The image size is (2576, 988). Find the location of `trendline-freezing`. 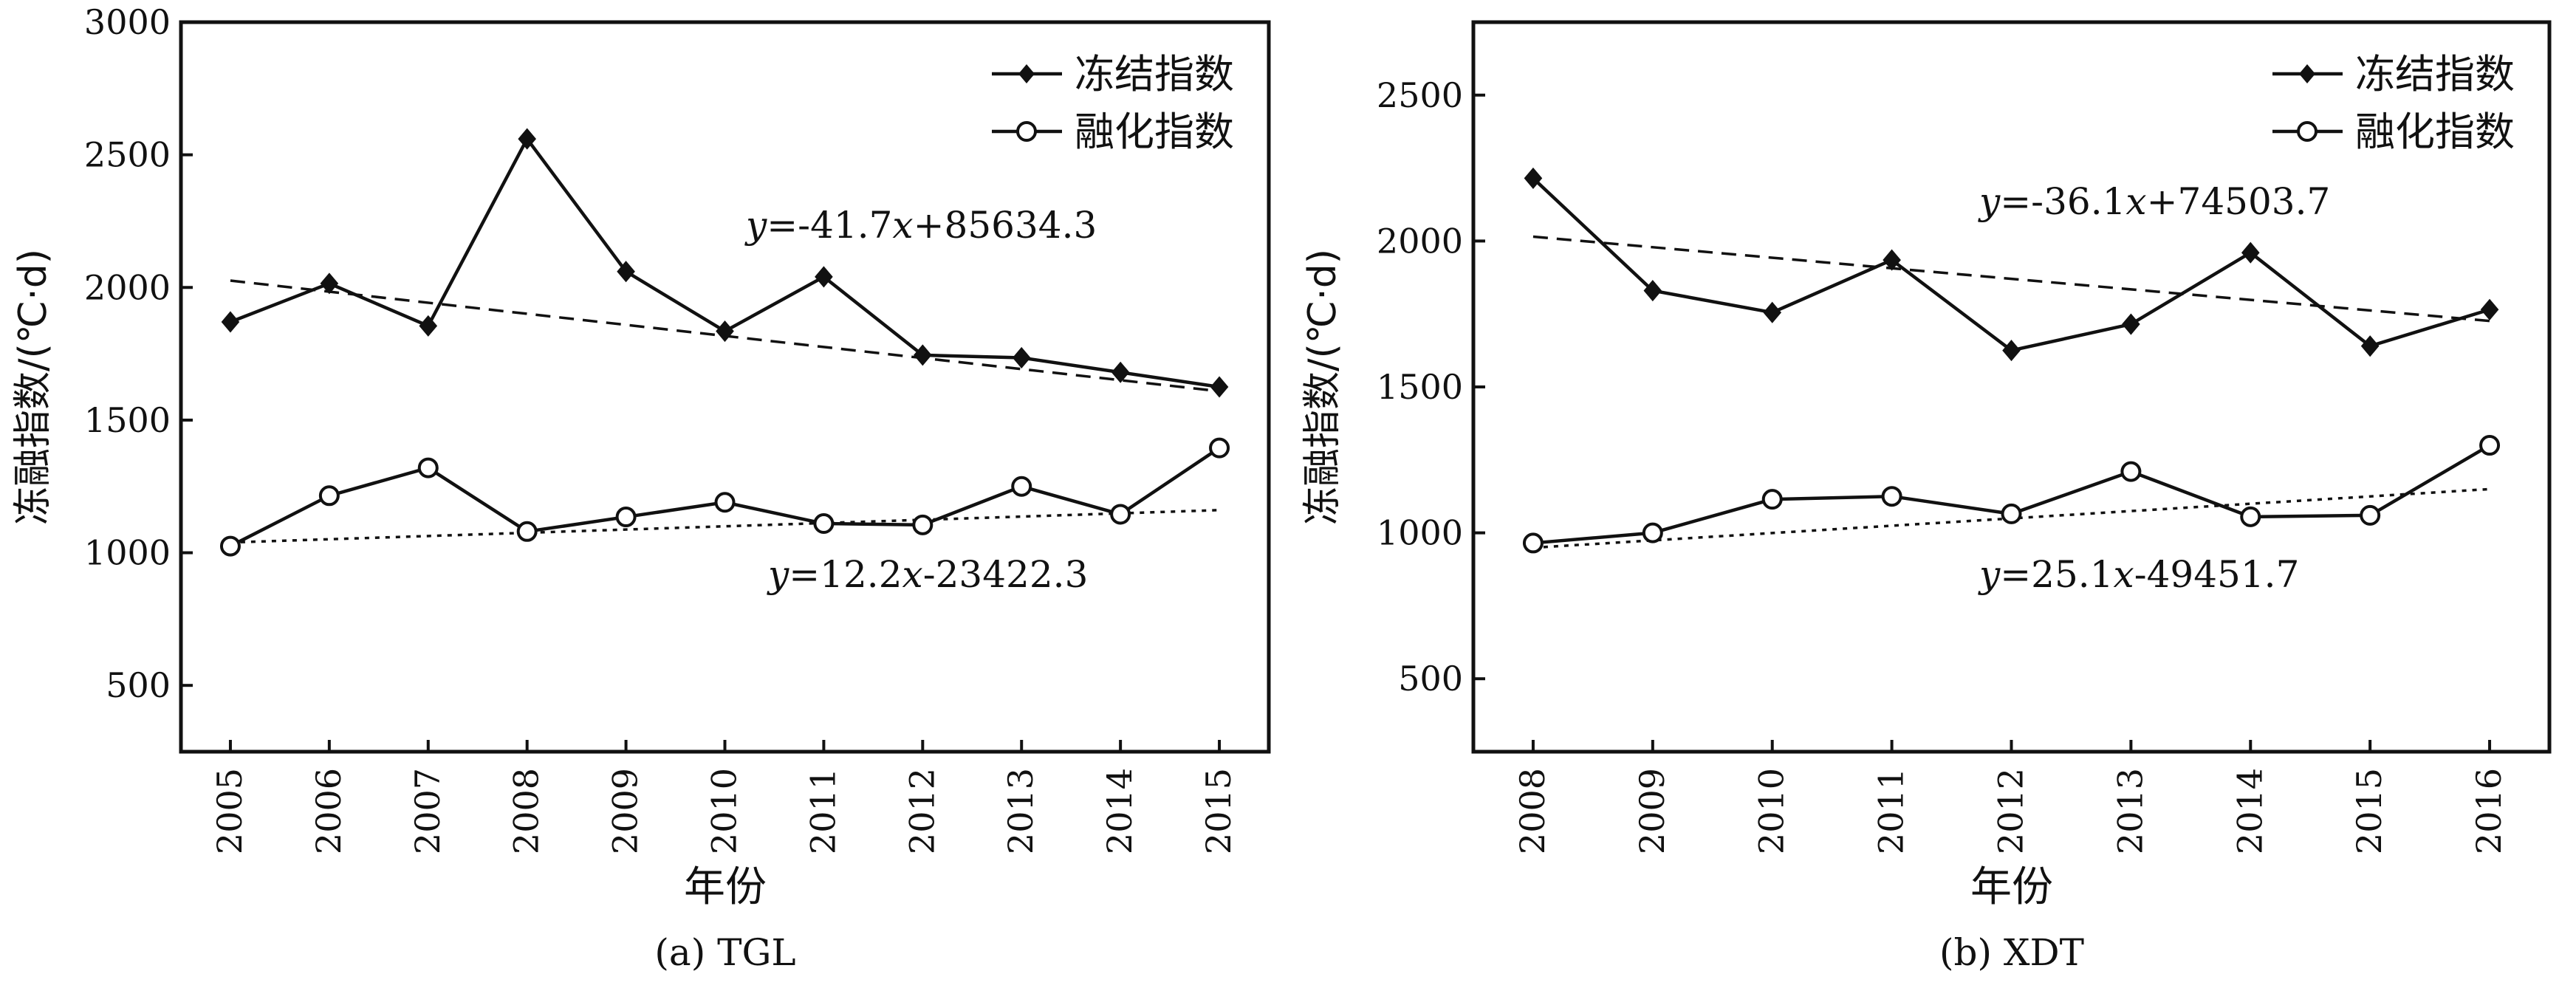

trendline-freezing is located at coordinates (2011, 279).